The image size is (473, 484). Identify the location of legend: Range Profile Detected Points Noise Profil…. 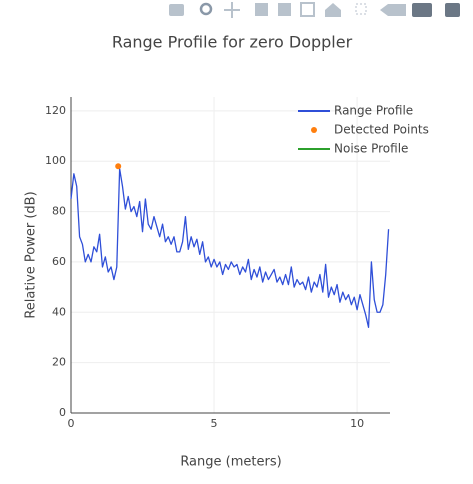
(363, 130).